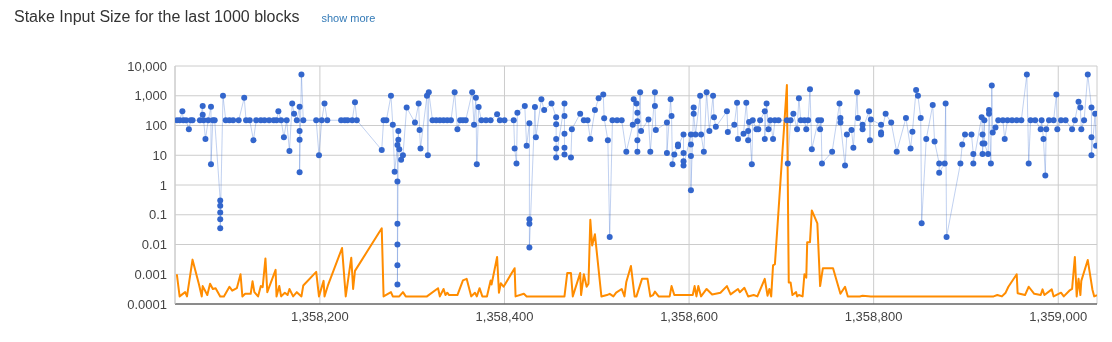 Image resolution: width=1112 pixels, height=342 pixels. Describe the element at coordinates (689, 317) in the screenshot. I see `x-tick-label: 1,358,600` at that location.